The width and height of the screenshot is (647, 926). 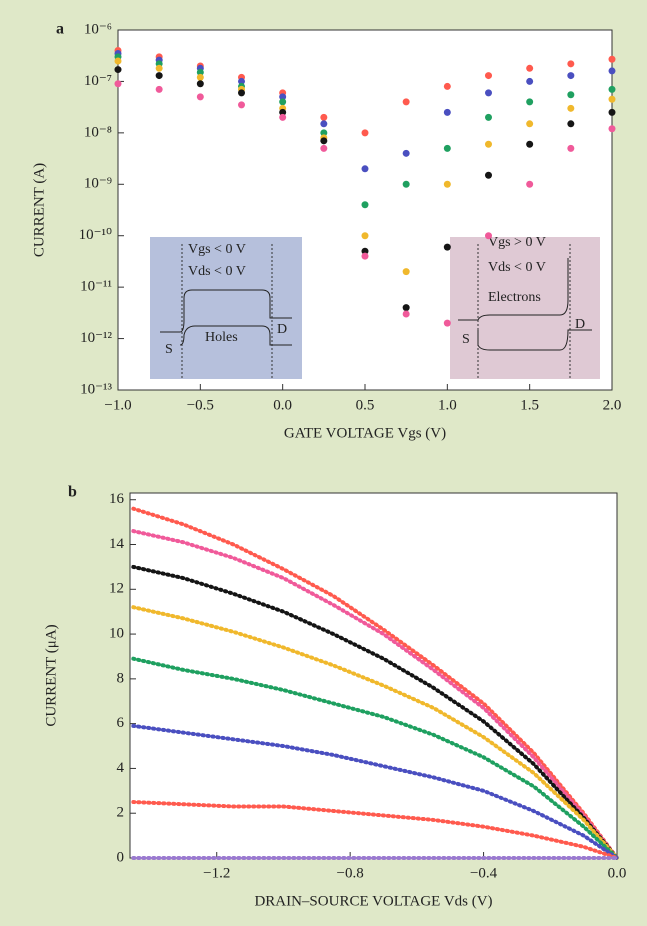 I want to click on annotation: S, so click(x=466, y=339).